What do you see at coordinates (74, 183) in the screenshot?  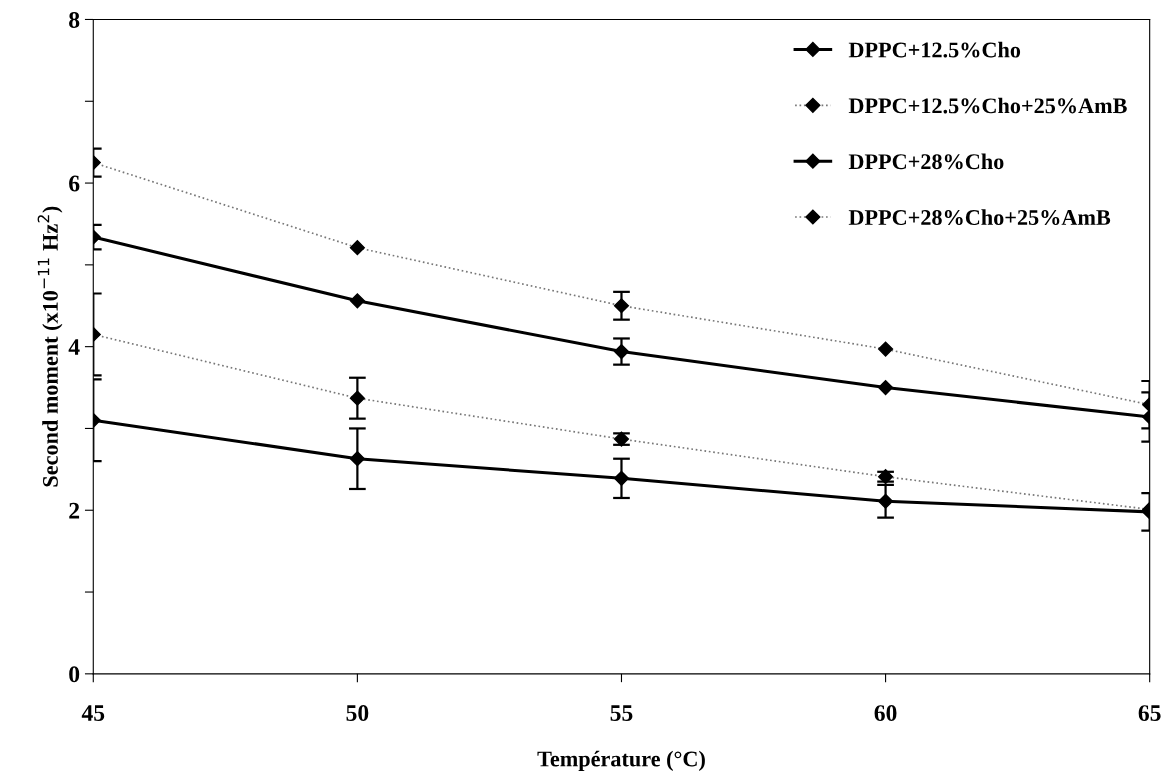 I see `y-tick-label: 6` at bounding box center [74, 183].